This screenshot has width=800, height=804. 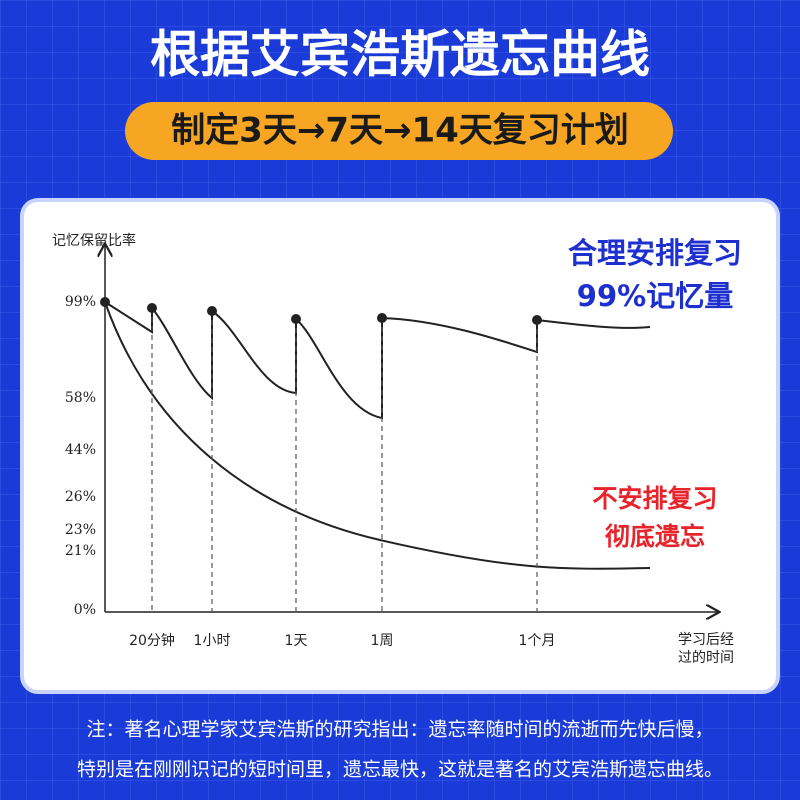 I want to click on review-note: 99%记忆量, so click(x=655, y=296).